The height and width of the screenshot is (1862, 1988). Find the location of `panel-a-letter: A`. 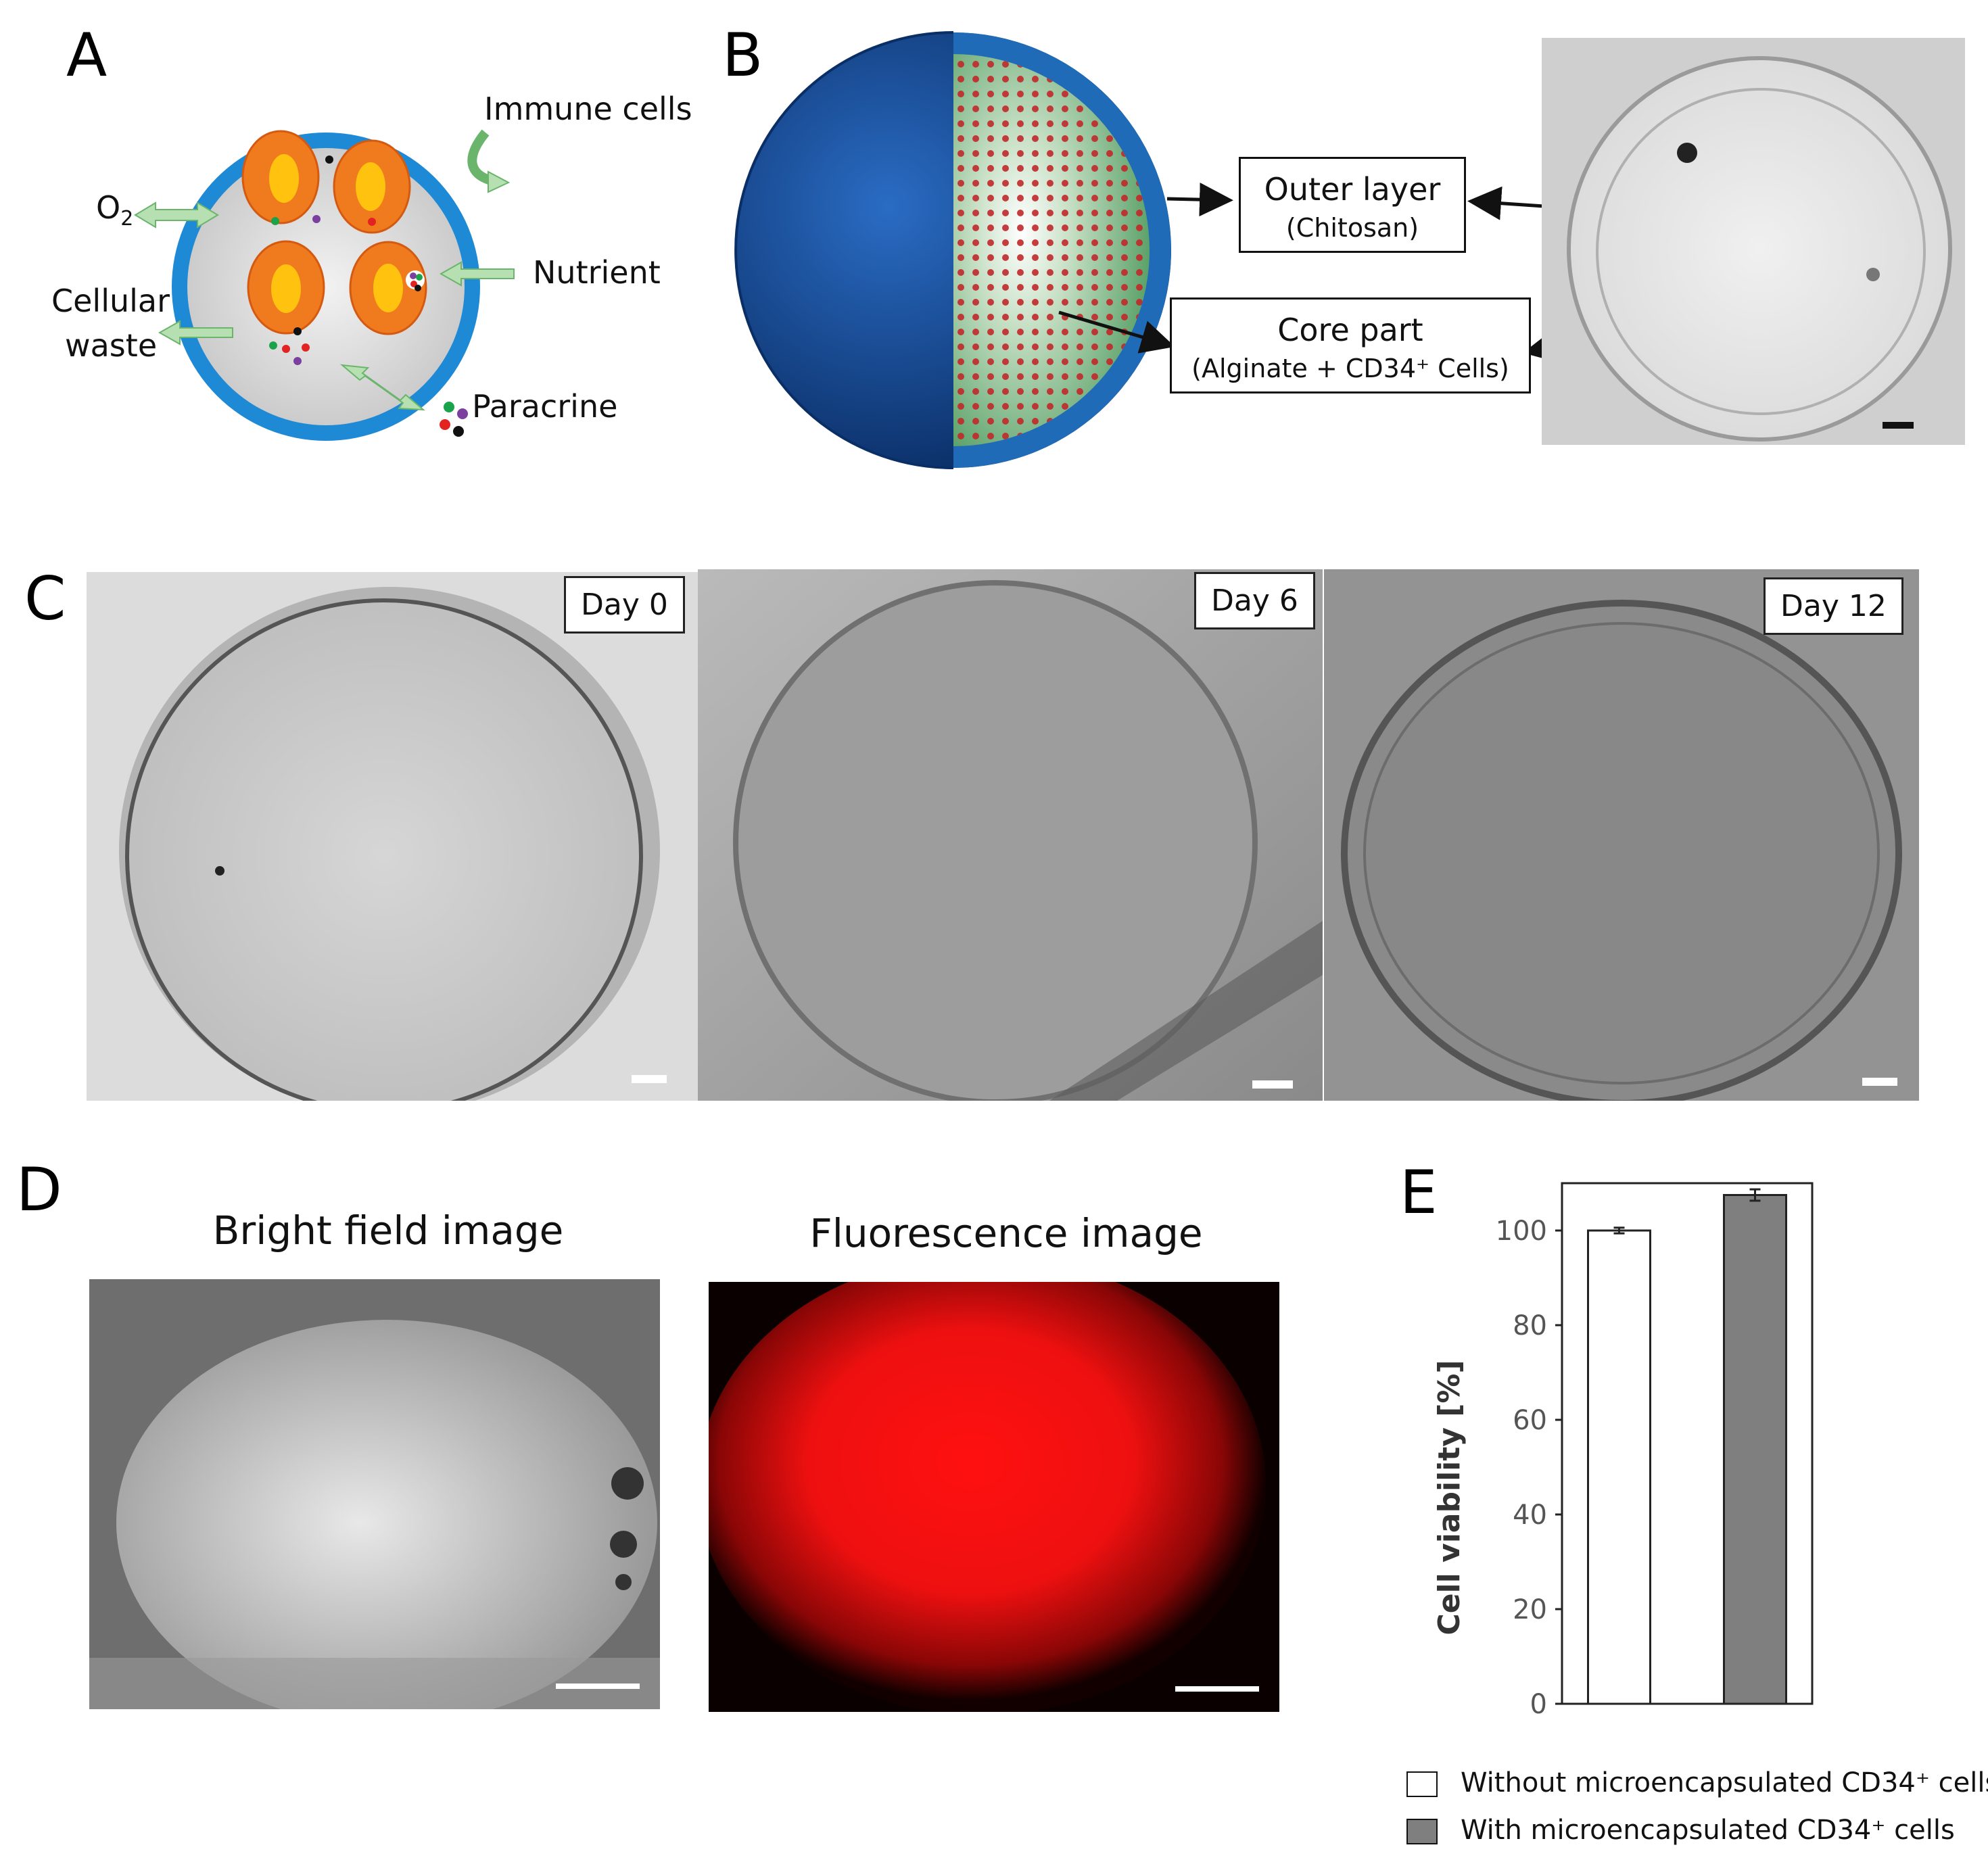

panel-a-letter: A is located at coordinates (87, 55).